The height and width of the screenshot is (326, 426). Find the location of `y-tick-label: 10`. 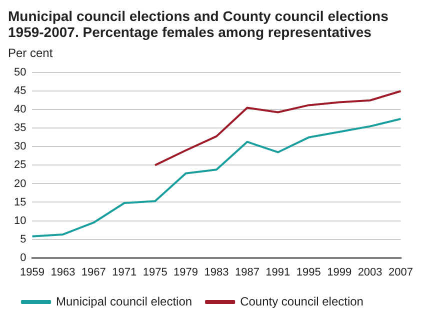

y-tick-label: 10 is located at coordinates (20, 220).